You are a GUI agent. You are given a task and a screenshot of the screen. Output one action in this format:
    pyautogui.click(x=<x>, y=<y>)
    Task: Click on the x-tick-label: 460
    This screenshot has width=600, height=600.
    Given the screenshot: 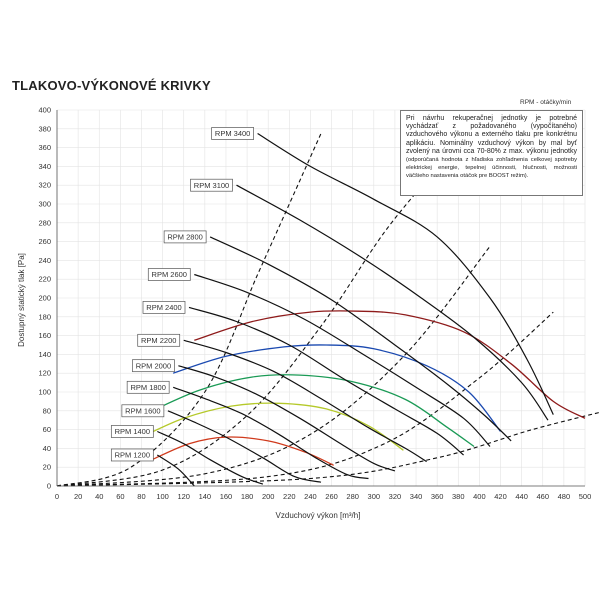 What is the action you would take?
    pyautogui.click(x=543, y=496)
    